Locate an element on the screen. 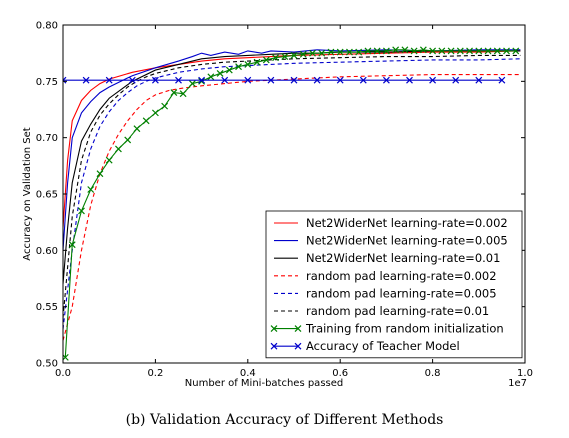  y-tick-label: 0.70 is located at coordinates (47, 138).